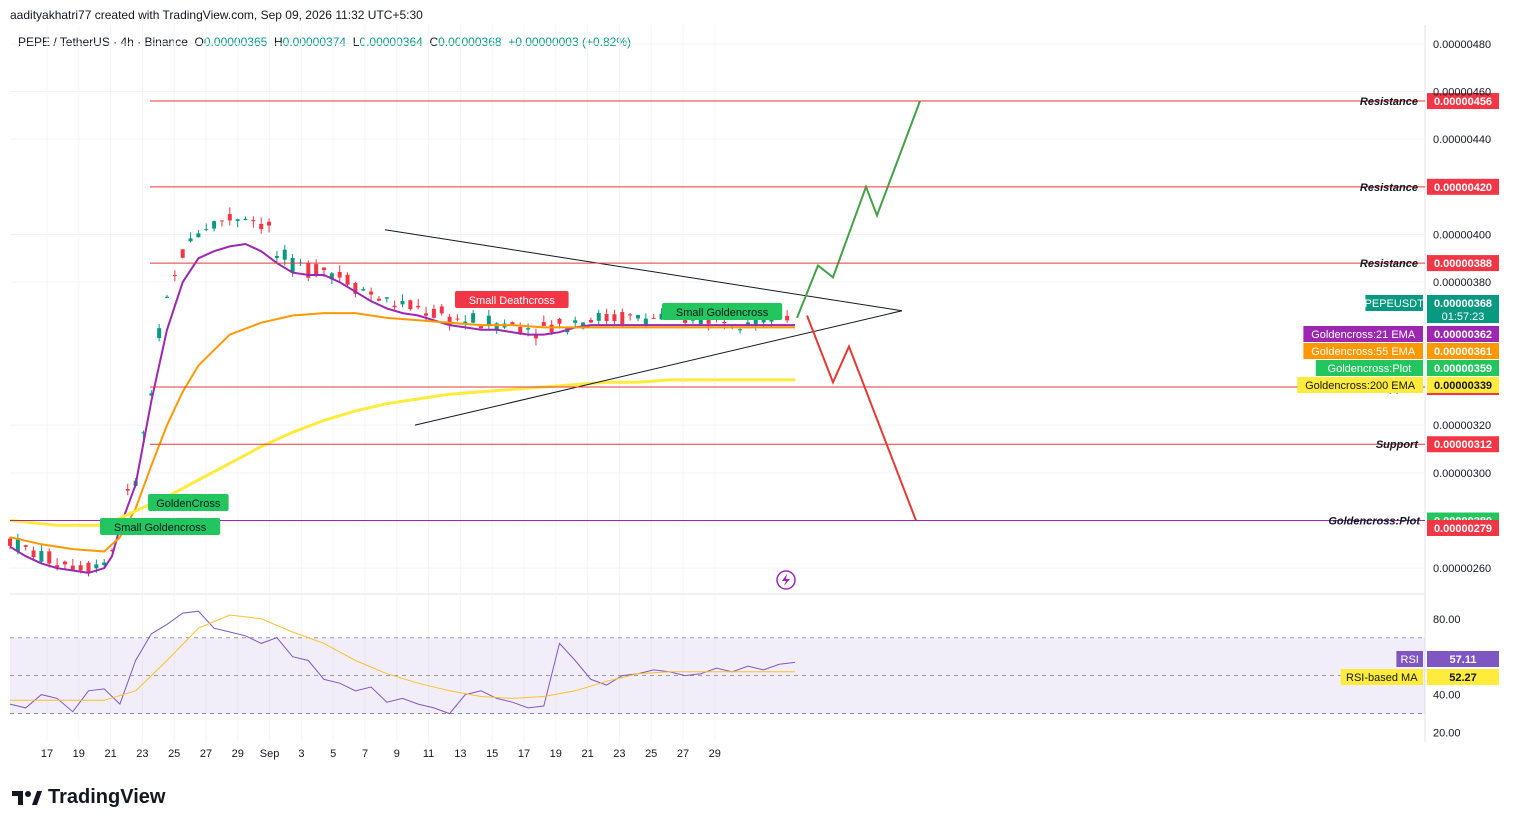 The image size is (1515, 827). What do you see at coordinates (1462, 569) in the screenshot?
I see `price-tick-label: 0.00000260` at bounding box center [1462, 569].